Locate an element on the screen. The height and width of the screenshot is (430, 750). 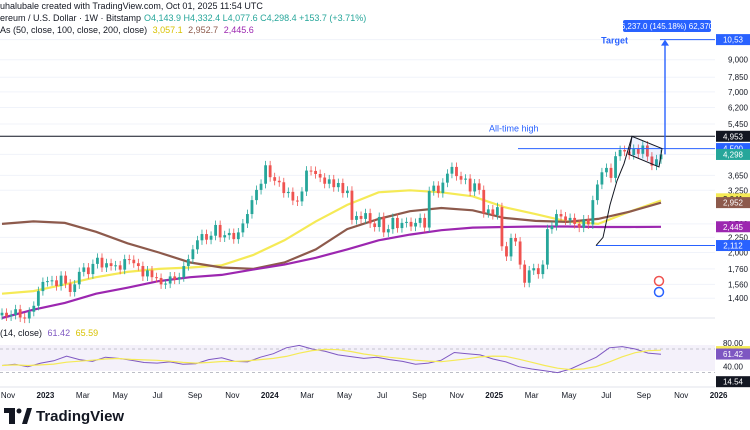
y-tick-label: 9,000 is located at coordinates (738, 60).